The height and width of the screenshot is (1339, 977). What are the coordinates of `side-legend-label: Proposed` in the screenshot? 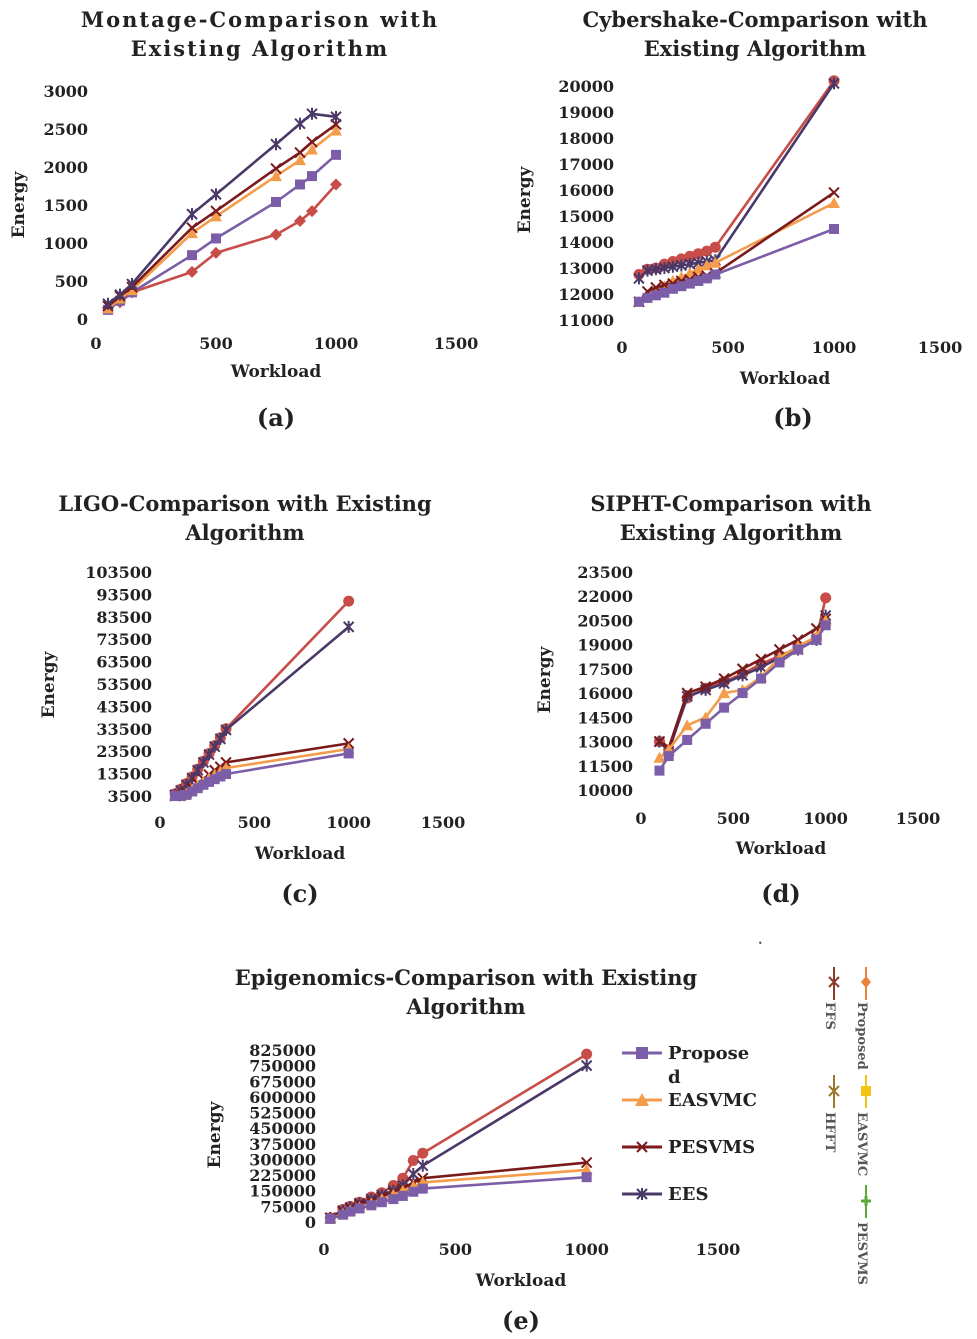 It's located at (861, 1036).